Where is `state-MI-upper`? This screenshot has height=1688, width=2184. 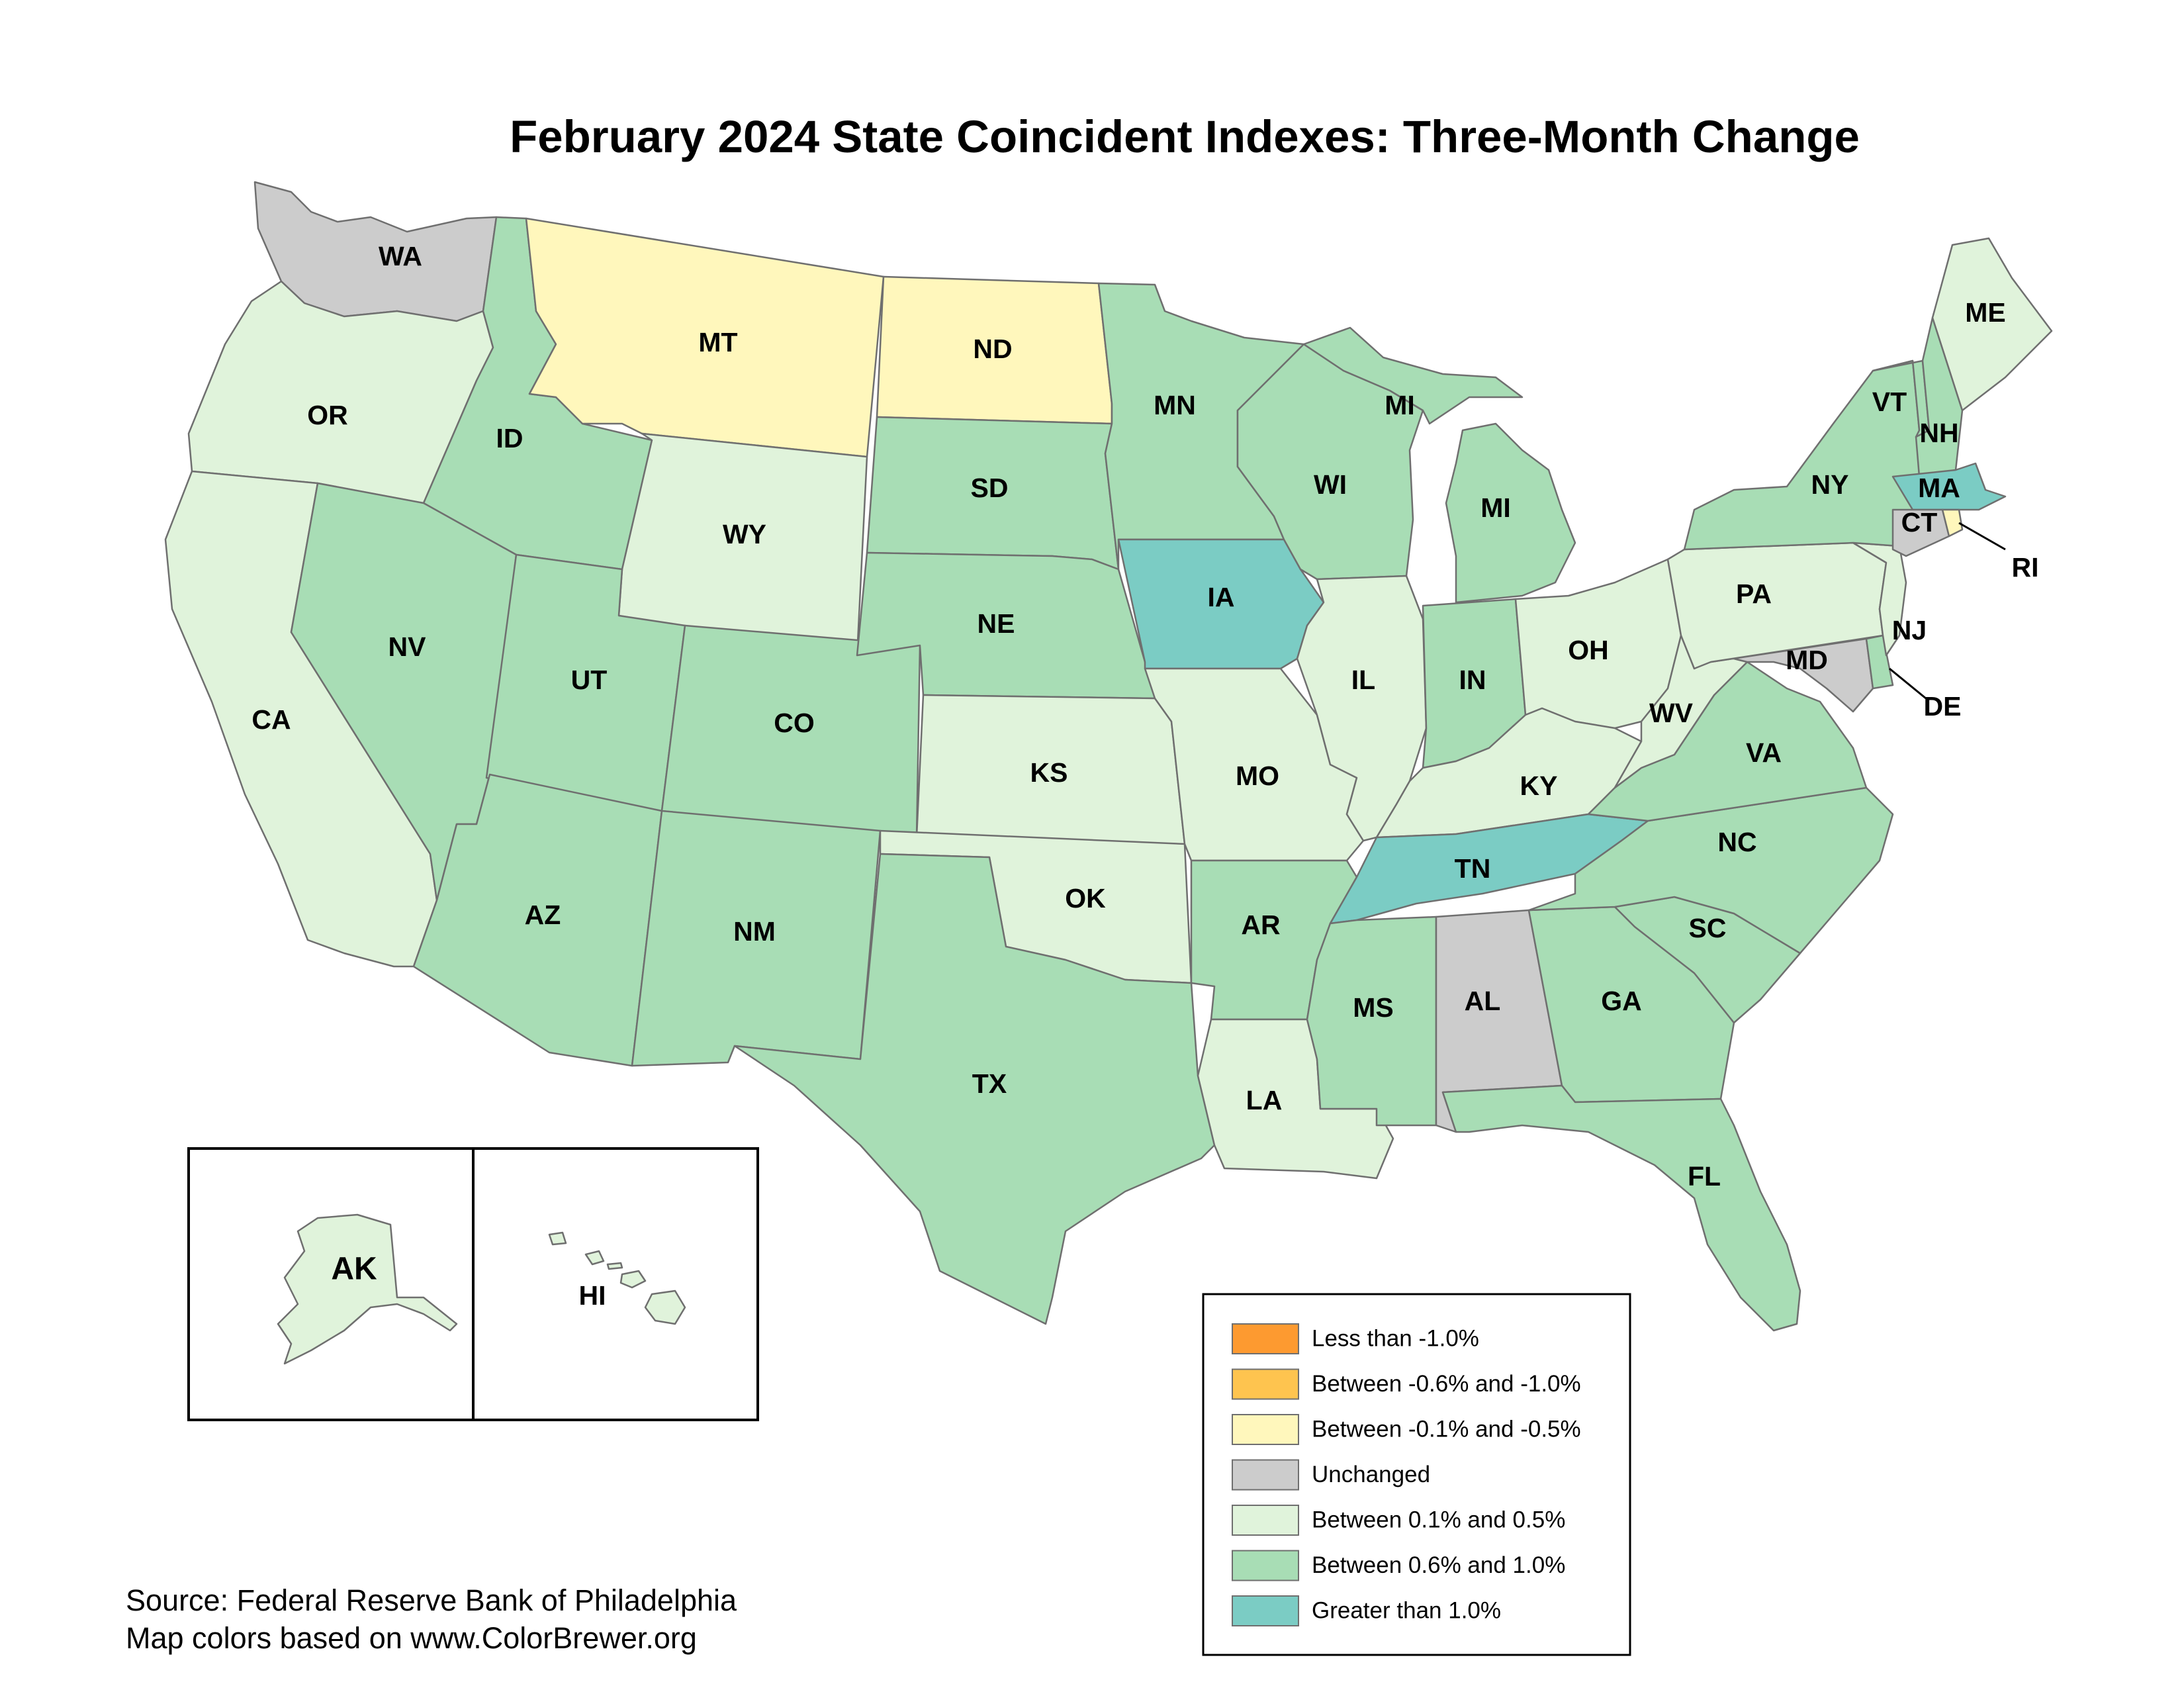
state-MI-upper is located at coordinates (1413, 375).